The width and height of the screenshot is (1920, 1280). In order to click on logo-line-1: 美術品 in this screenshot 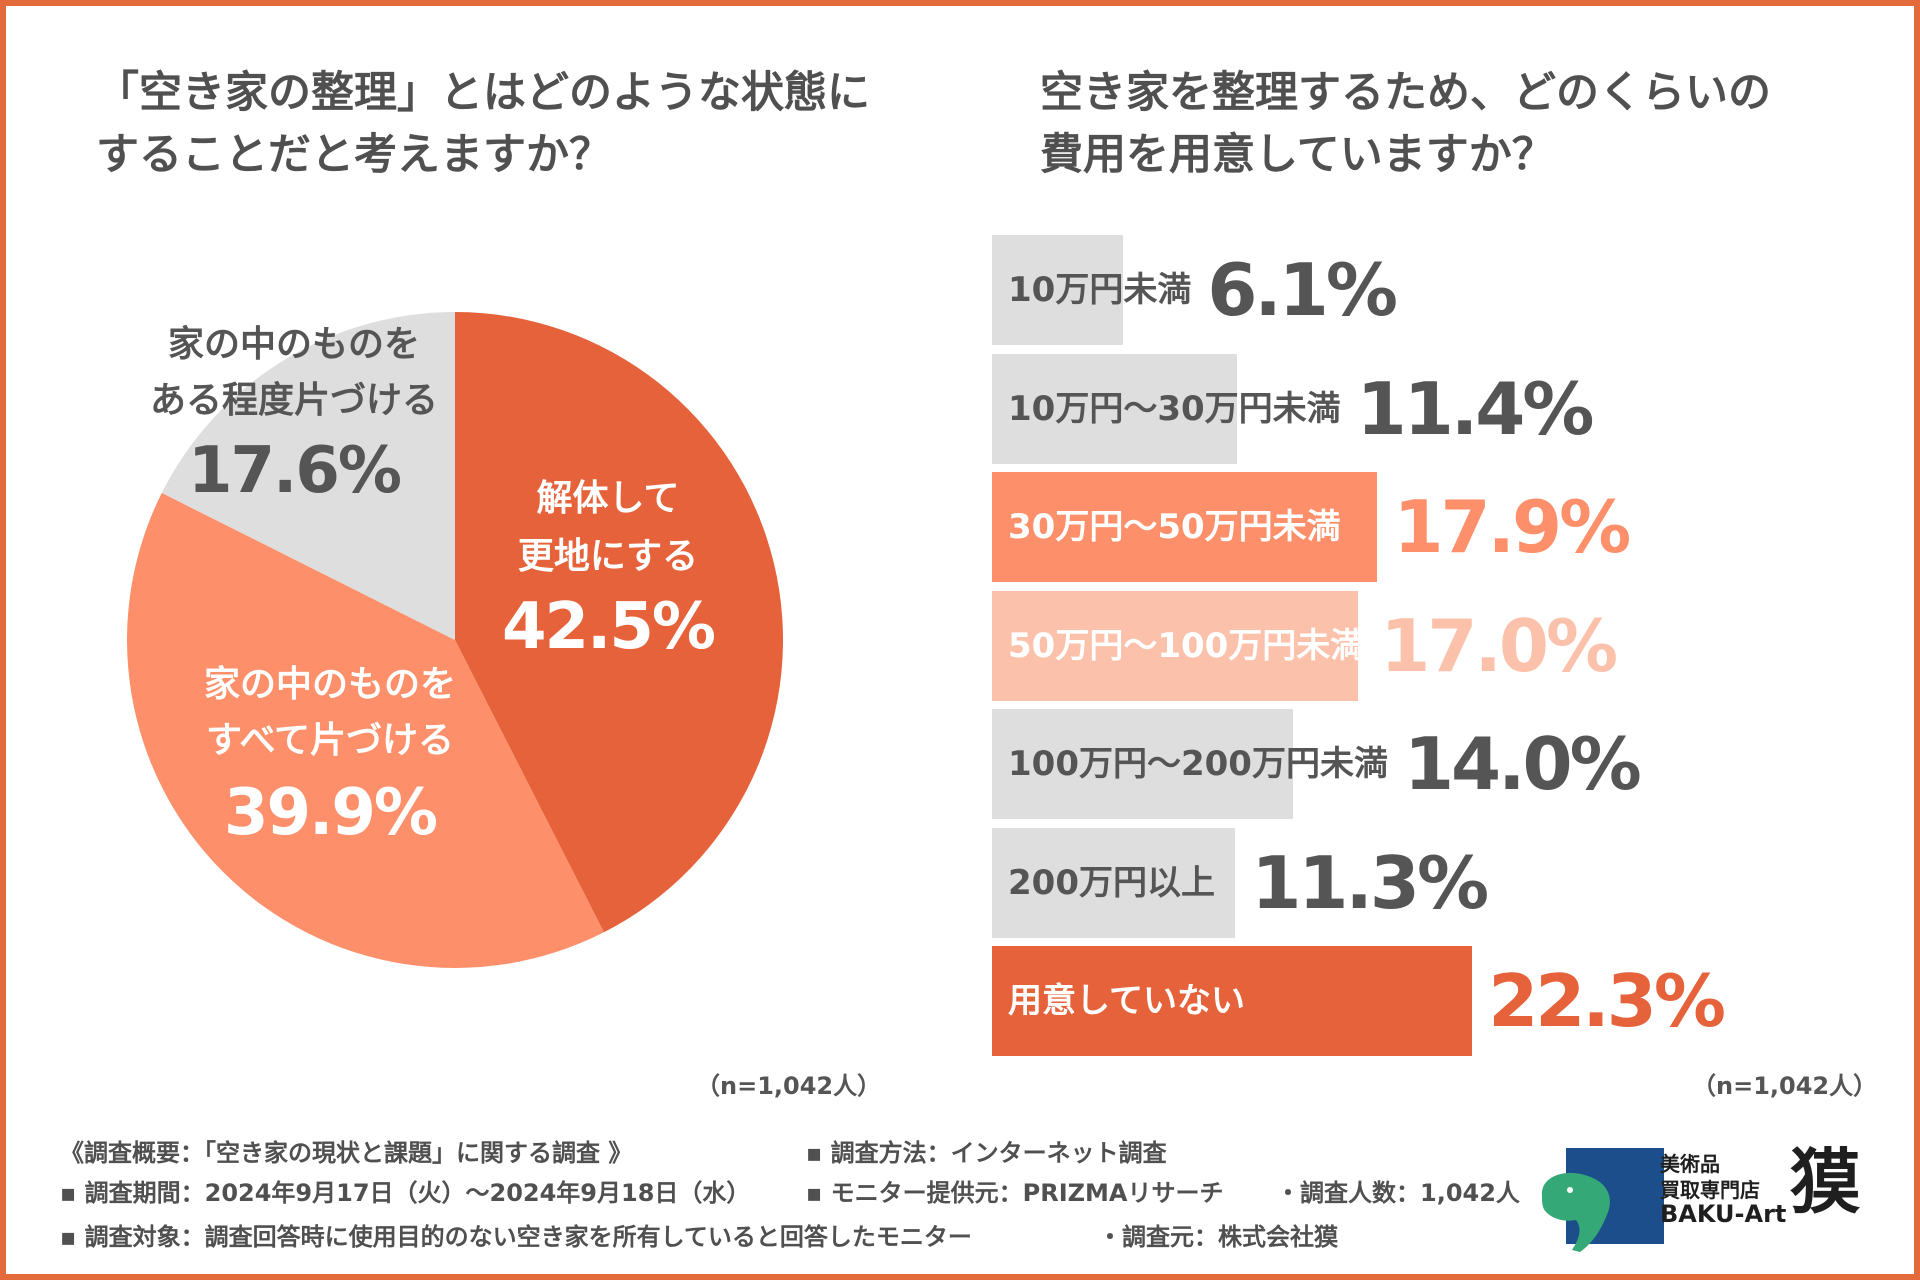, I will do `click(1690, 1164)`.